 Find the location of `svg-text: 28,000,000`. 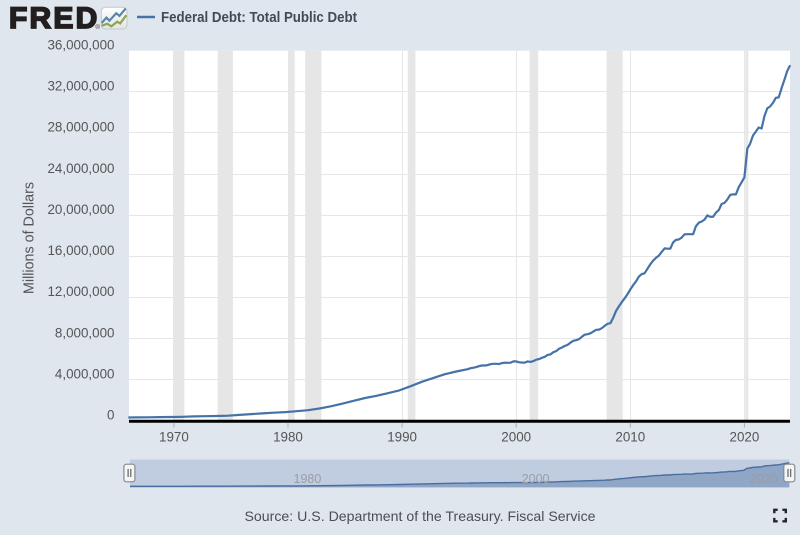

svg-text: 28,000,000 is located at coordinates (80, 127).